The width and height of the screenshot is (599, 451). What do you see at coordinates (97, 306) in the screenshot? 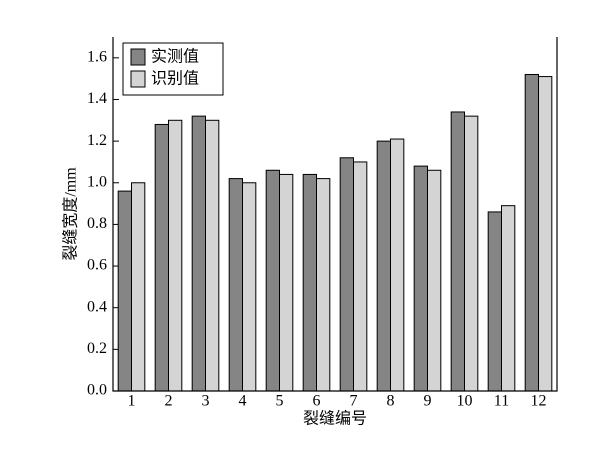
I see `y-tick-label: 0.4` at bounding box center [97, 306].